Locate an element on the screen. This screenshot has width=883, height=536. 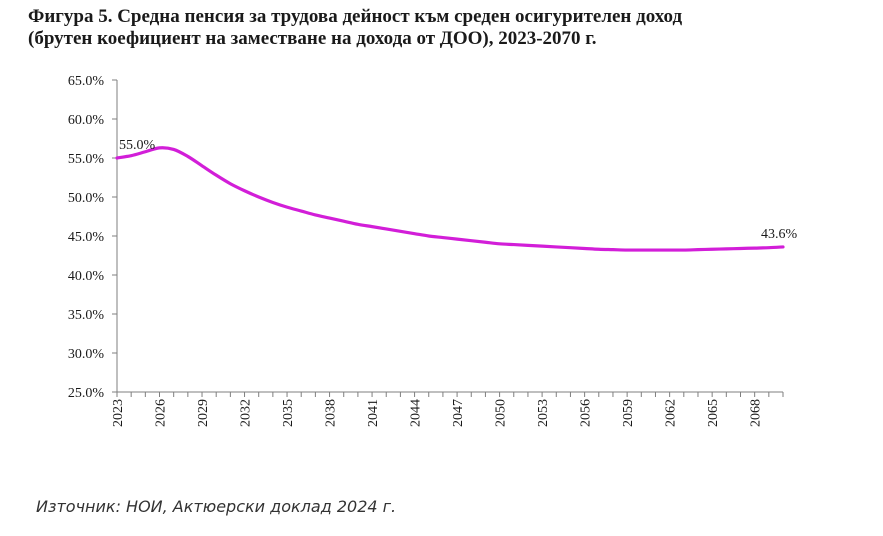
x-tick-label: 2062 is located at coordinates (671, 413).